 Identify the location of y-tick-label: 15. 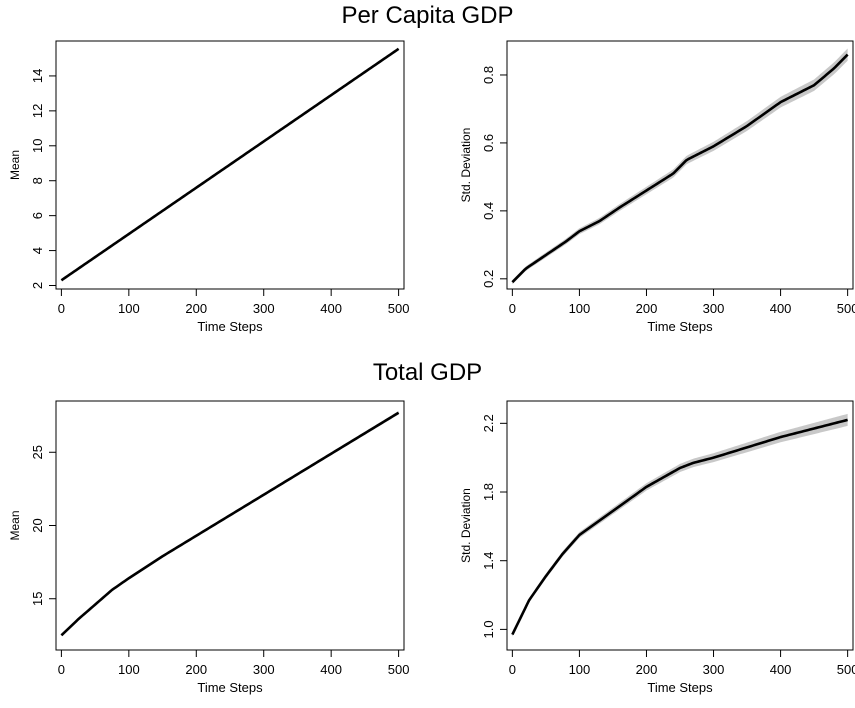
(37, 599).